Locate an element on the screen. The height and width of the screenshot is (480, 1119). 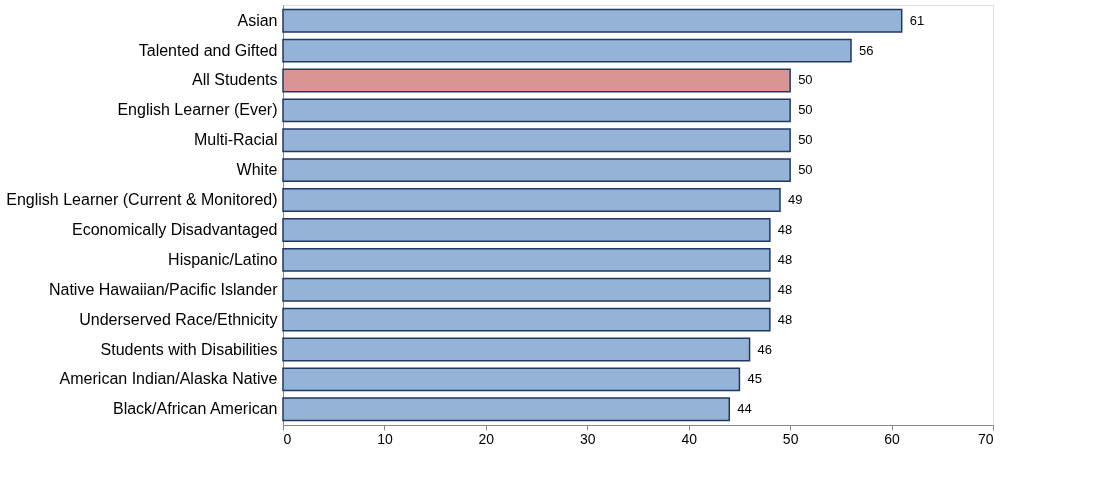
y-tick-label: White is located at coordinates (257, 170).